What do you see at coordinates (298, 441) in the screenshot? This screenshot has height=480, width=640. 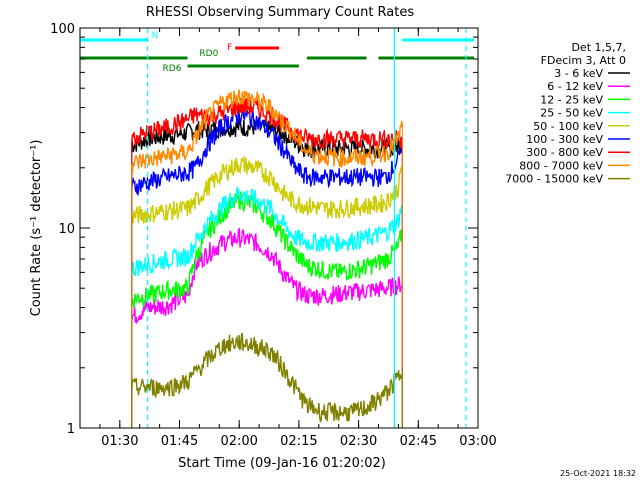 I see `x-tick-label: 02:15` at bounding box center [298, 441].